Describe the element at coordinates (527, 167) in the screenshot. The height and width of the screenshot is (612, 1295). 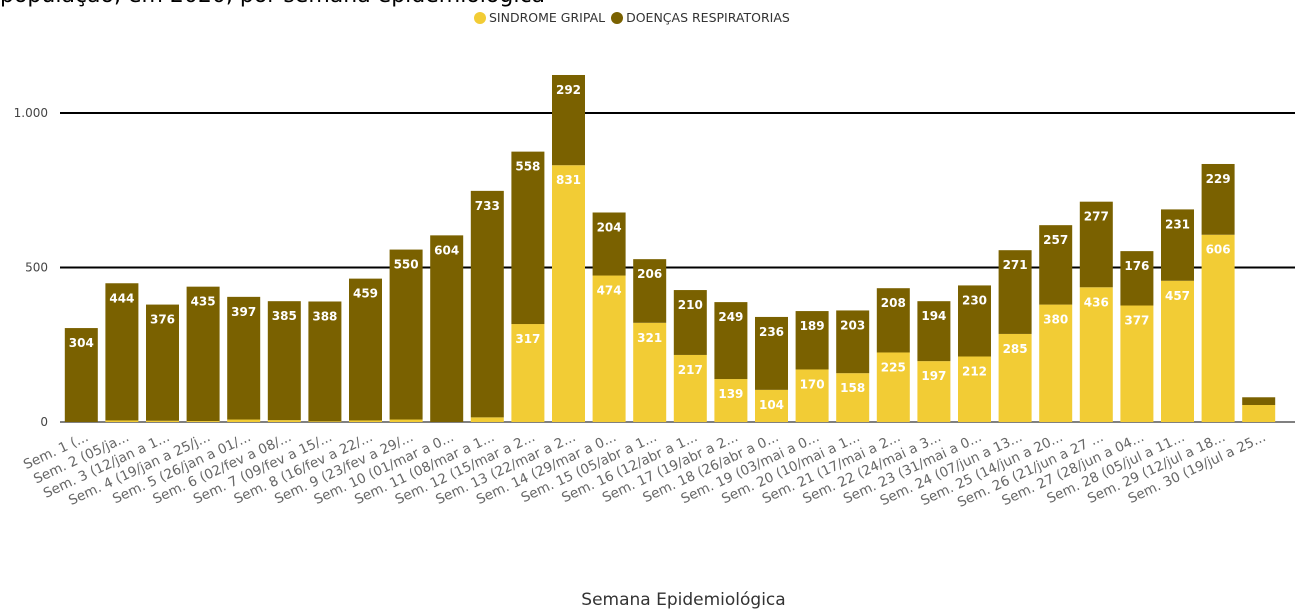
I see `data-label-doencas-respiratorias: 558` at that location.